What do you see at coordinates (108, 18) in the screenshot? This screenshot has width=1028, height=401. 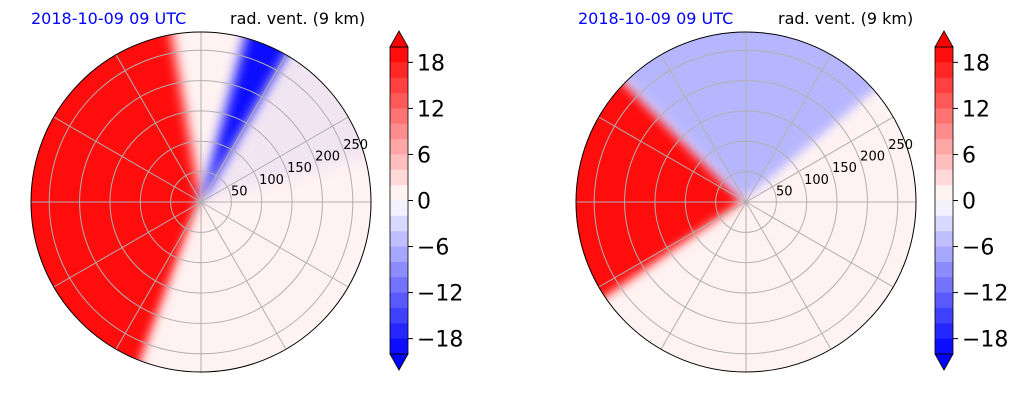 I see `panel-1-time-label: 2018-10-09 09 UTC` at bounding box center [108, 18].